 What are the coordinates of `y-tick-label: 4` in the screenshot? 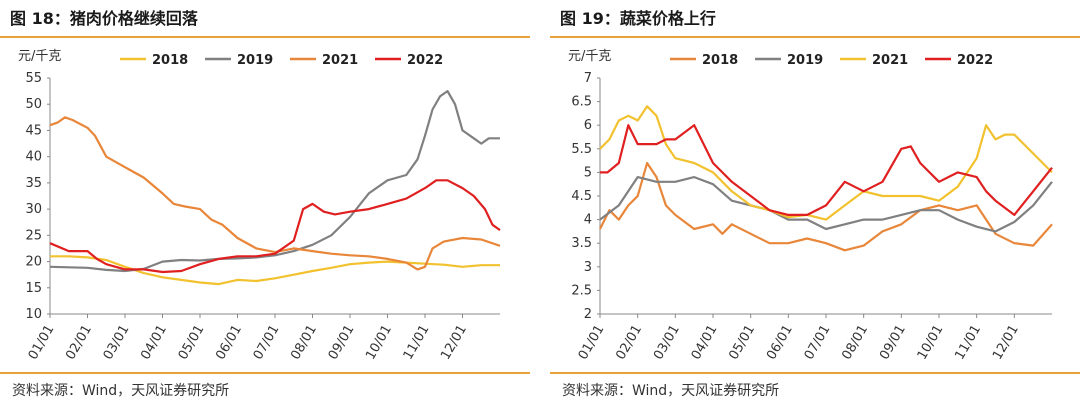 It's located at (588, 220).